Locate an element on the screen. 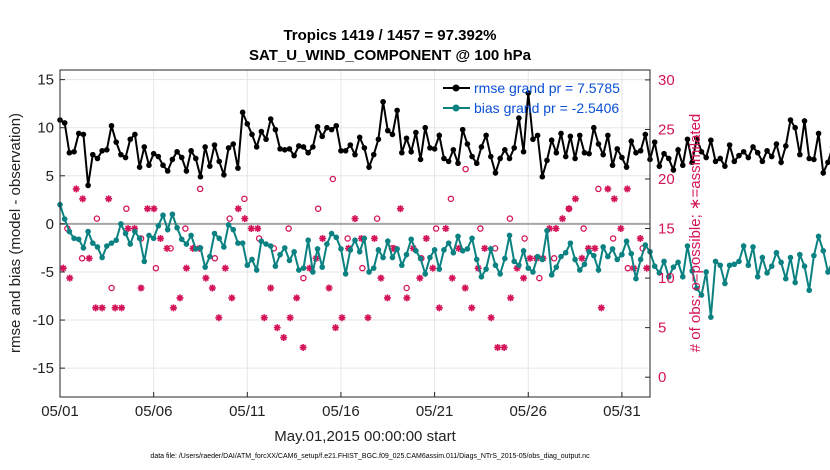 Image resolution: width=830 pixels, height=470 pixels. y-axis-label: rmse and bias (model - observation) is located at coordinates (15, 233).